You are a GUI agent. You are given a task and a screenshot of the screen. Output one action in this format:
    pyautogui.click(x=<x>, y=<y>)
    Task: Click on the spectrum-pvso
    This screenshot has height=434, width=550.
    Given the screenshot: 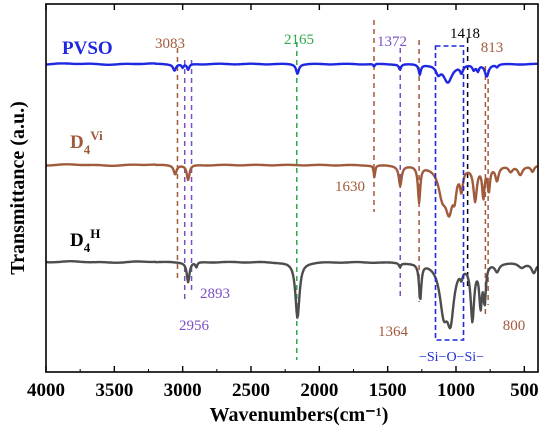 What is the action you would take?
    pyautogui.click(x=291, y=73)
    